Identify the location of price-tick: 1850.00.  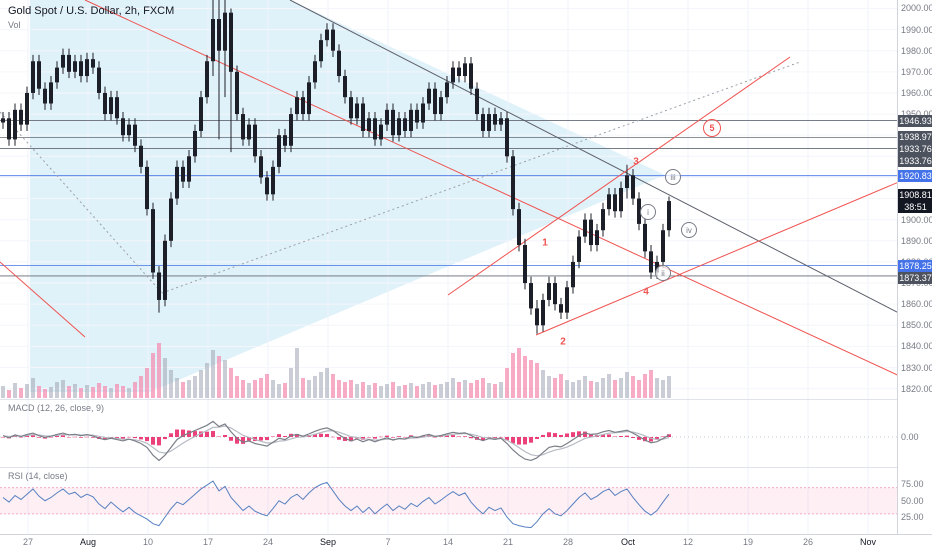
(916, 325).